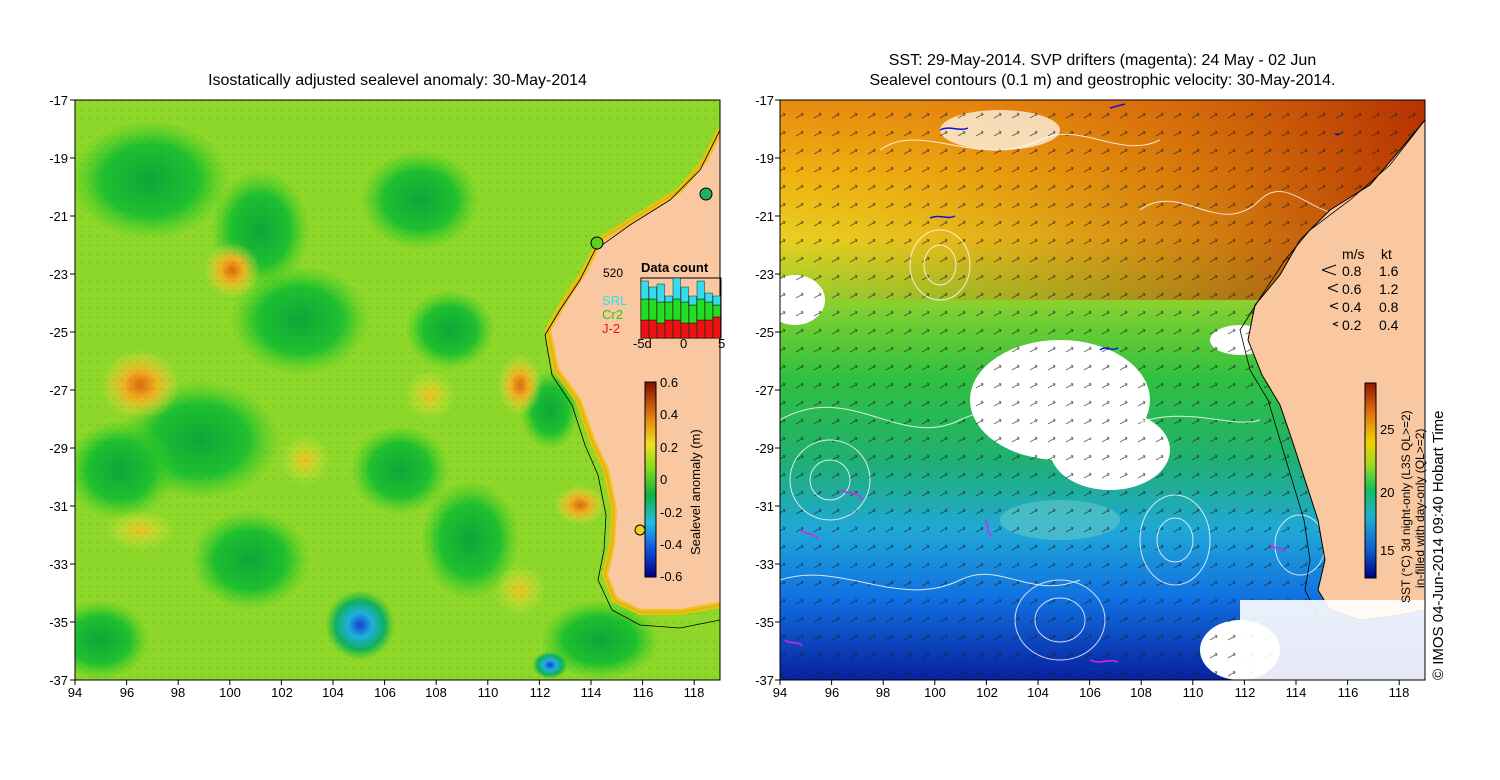  What do you see at coordinates (1353, 254) in the screenshot?
I see `velocity-header-ms: m/s` at bounding box center [1353, 254].